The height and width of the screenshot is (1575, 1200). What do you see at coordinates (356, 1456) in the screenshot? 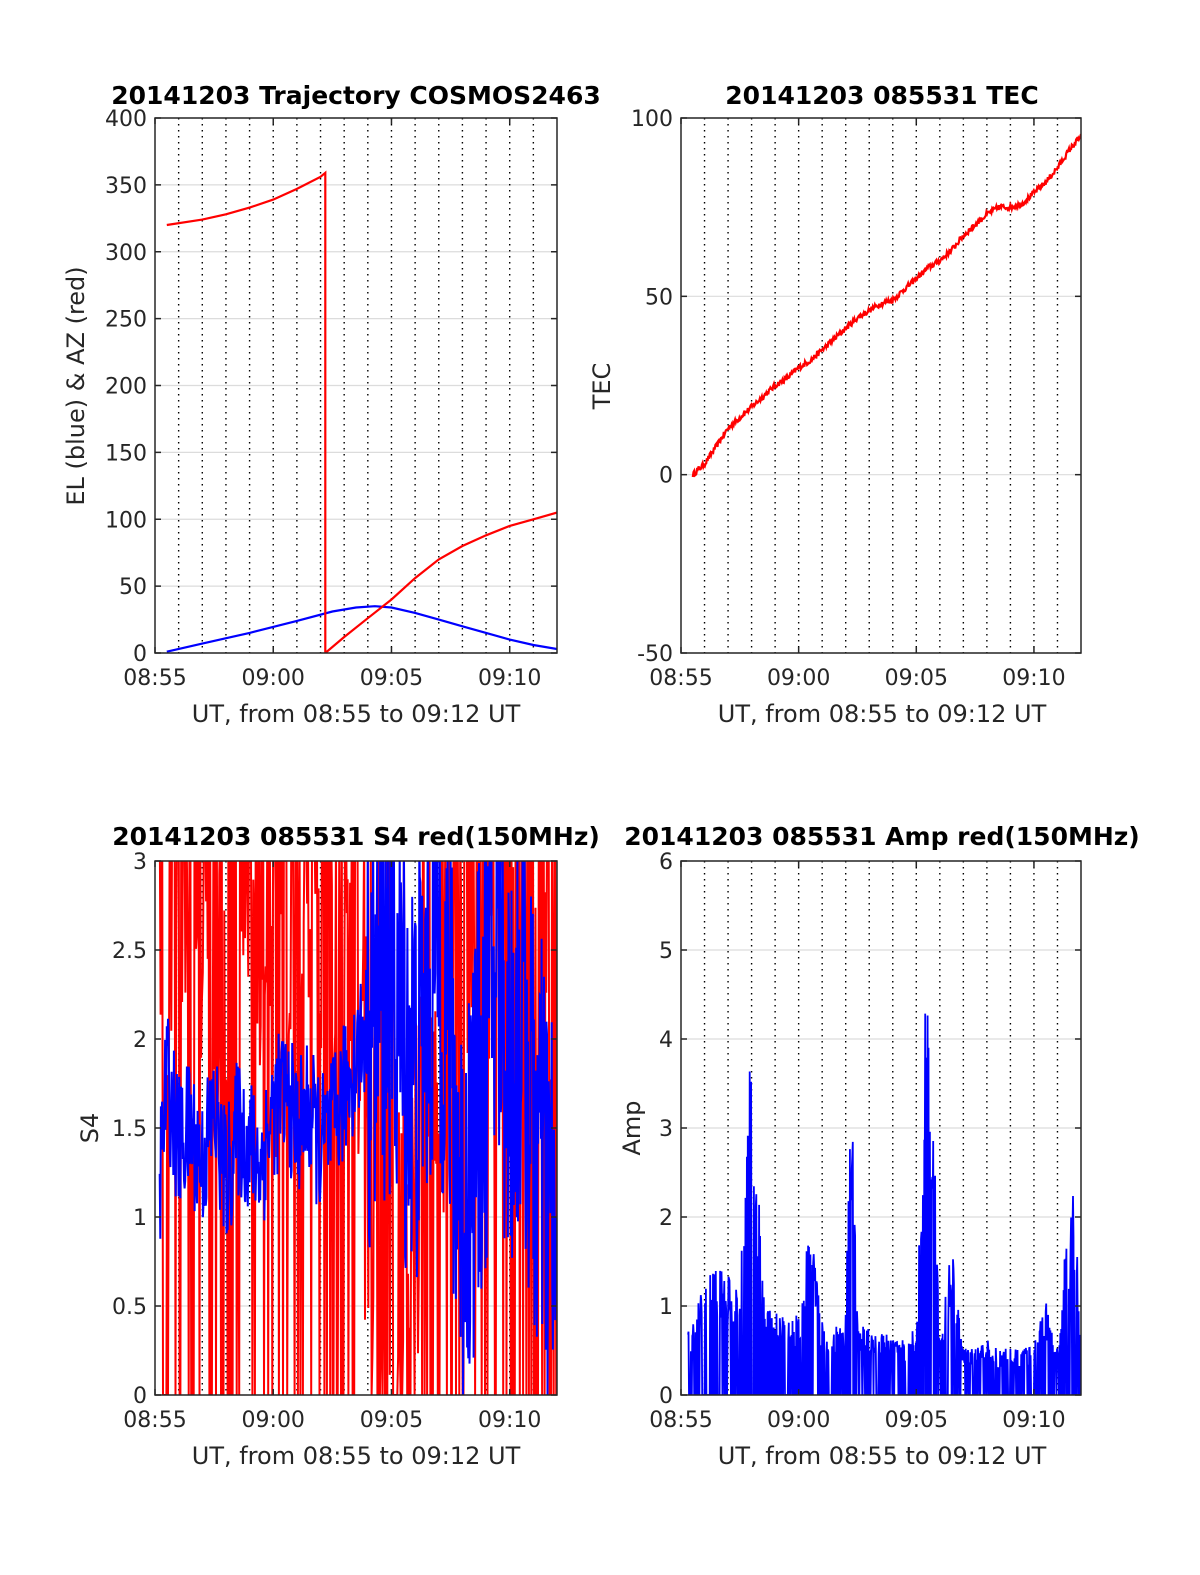
I see `s4-xlabel: UT, from 08:55 to 09:12 UT` at bounding box center [356, 1456].